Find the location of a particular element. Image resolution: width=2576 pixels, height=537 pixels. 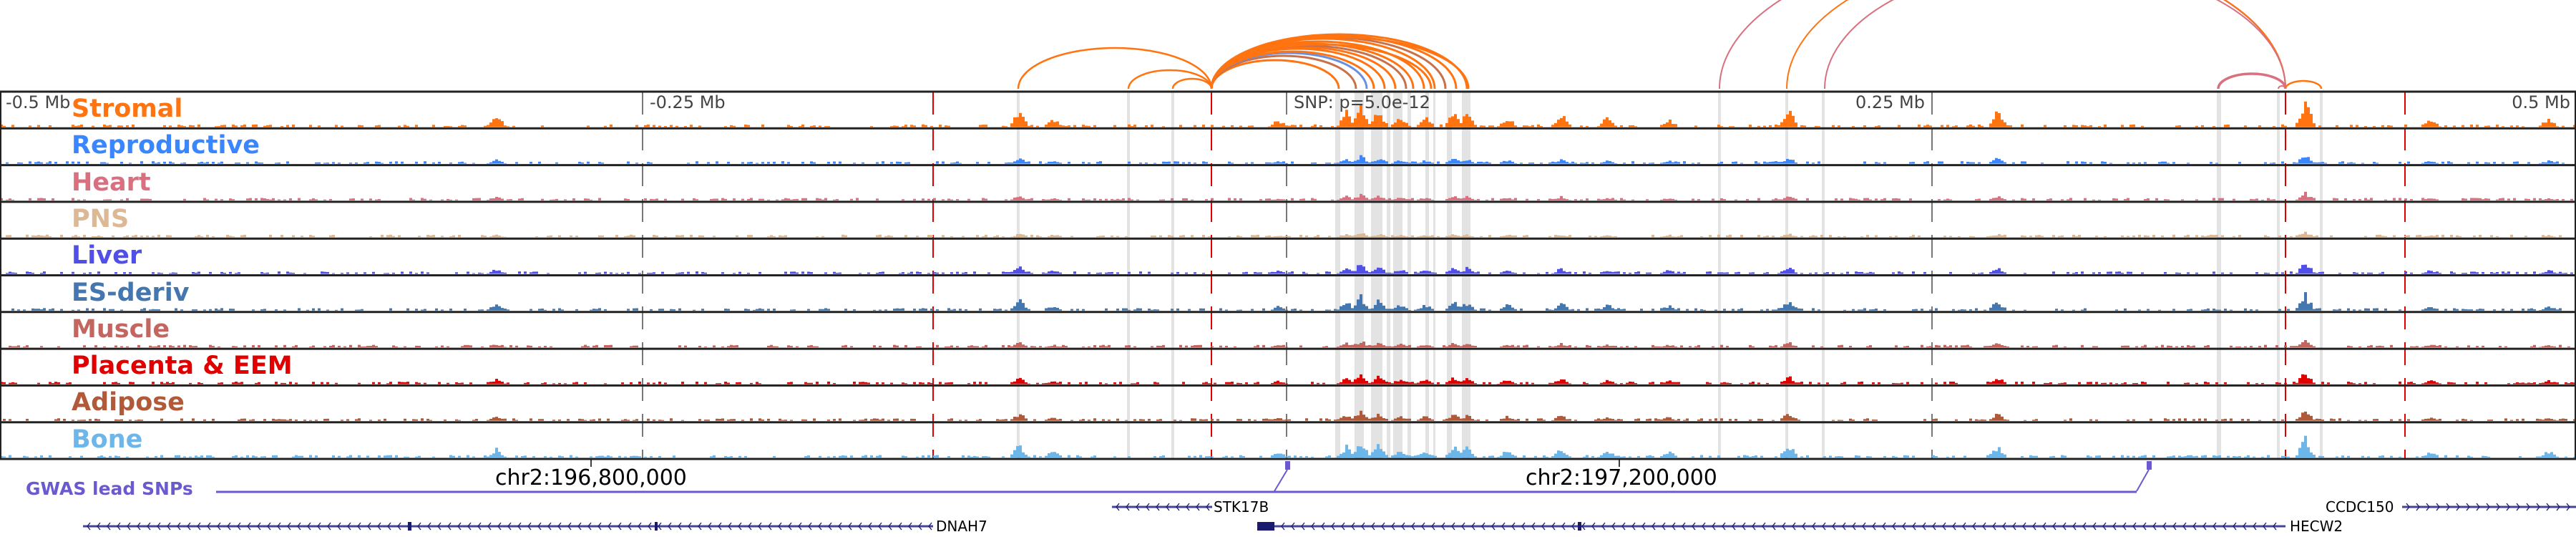

gene-label-hecw2: HECW2 is located at coordinates (2316, 526).